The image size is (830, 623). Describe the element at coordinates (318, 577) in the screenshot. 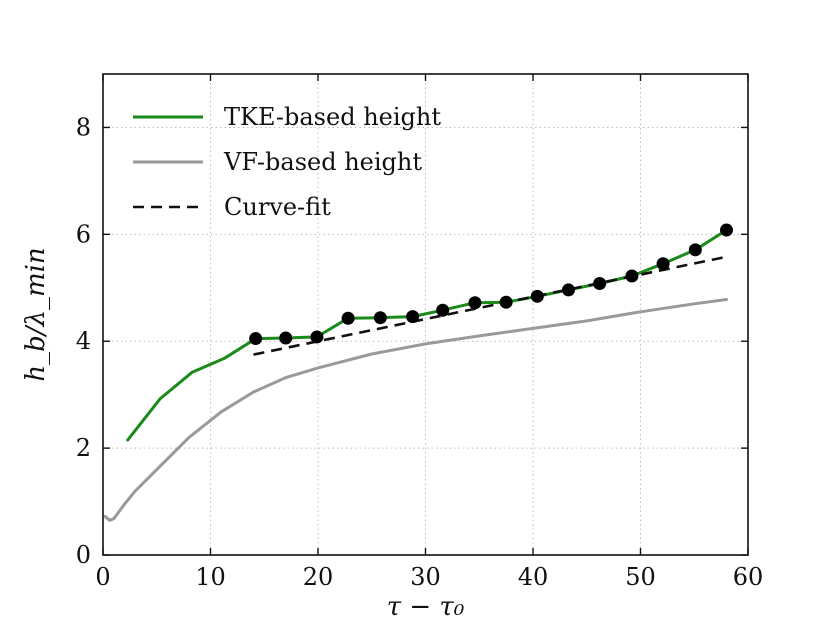

I see `x-tick-label: 20` at that location.